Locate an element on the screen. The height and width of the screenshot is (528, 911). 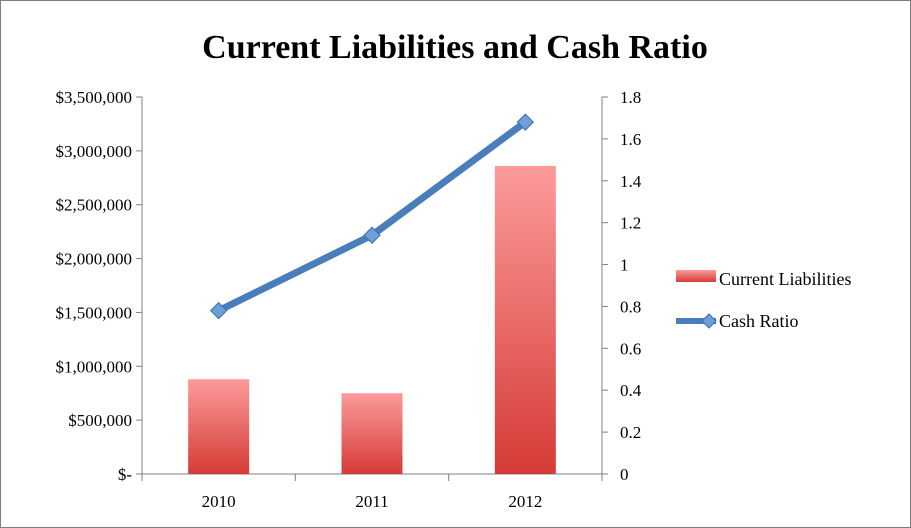
x-tick-label: 2012 is located at coordinates (525, 501).